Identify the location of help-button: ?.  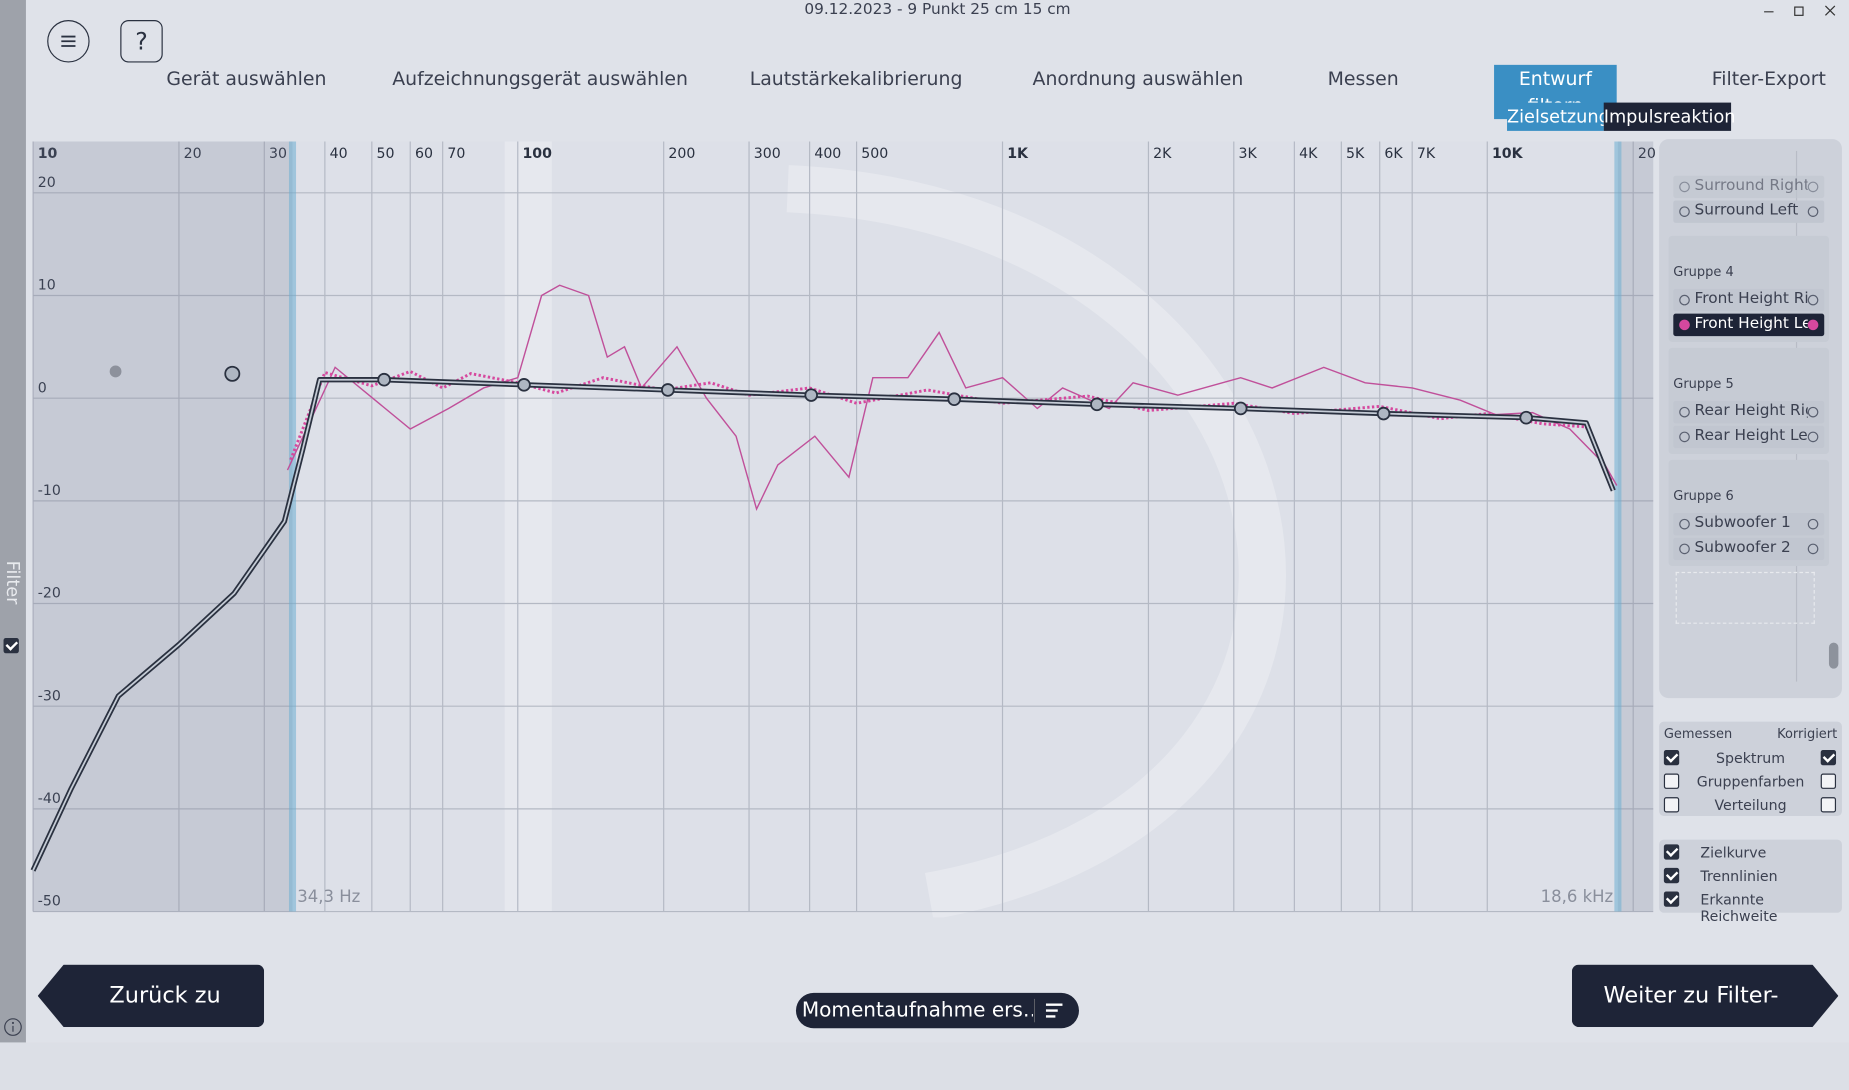
(141, 41).